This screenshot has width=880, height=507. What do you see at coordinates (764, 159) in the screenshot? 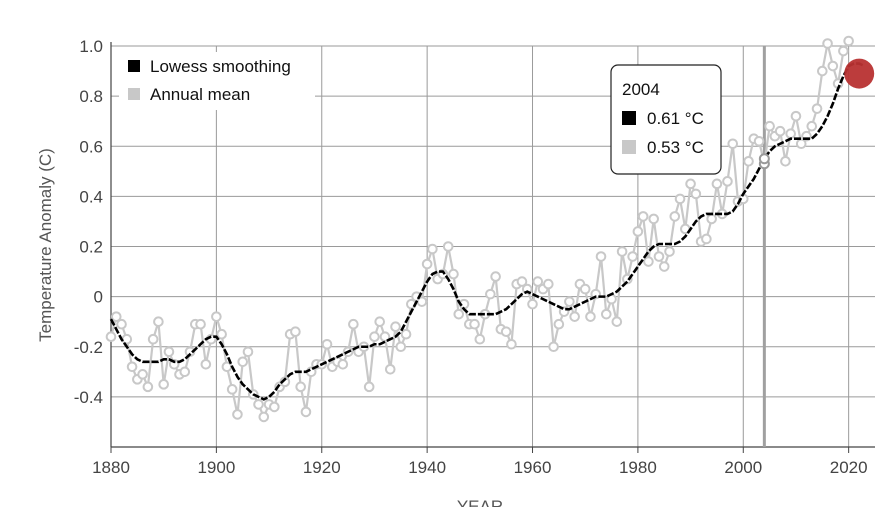
I see `hover-point-lowess` at bounding box center [764, 159].